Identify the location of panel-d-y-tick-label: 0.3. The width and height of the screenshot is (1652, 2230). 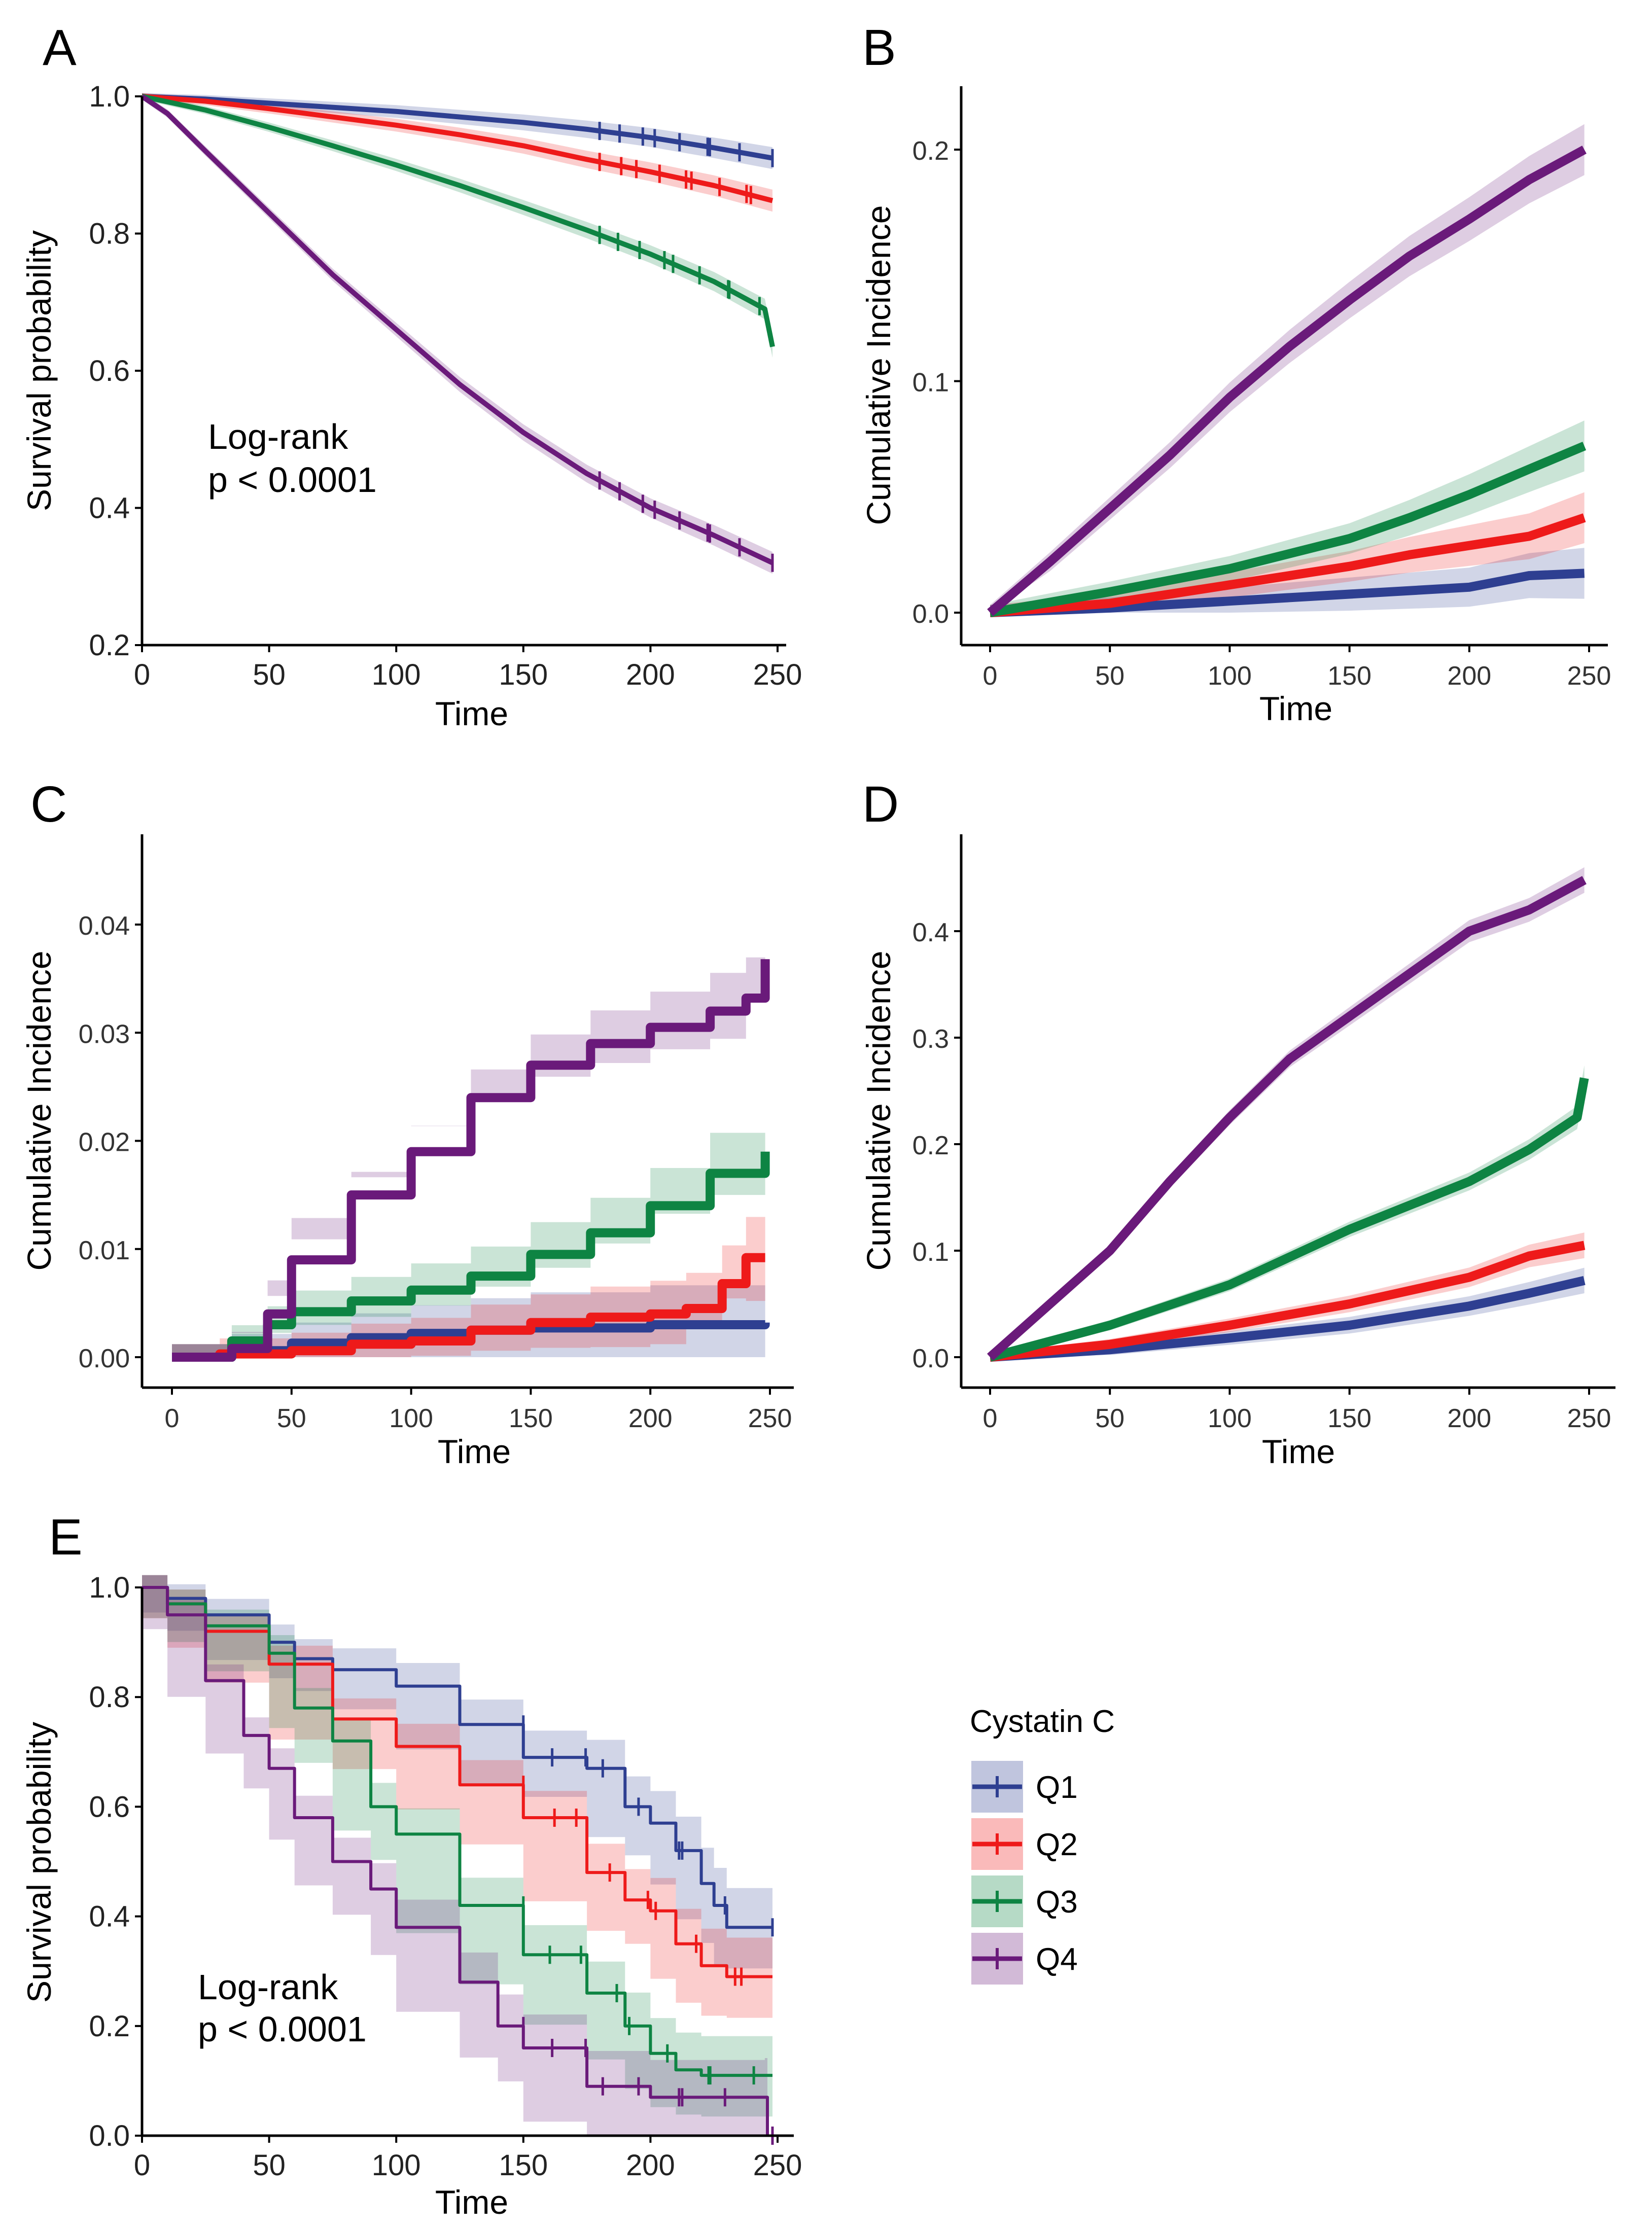
(930, 1039).